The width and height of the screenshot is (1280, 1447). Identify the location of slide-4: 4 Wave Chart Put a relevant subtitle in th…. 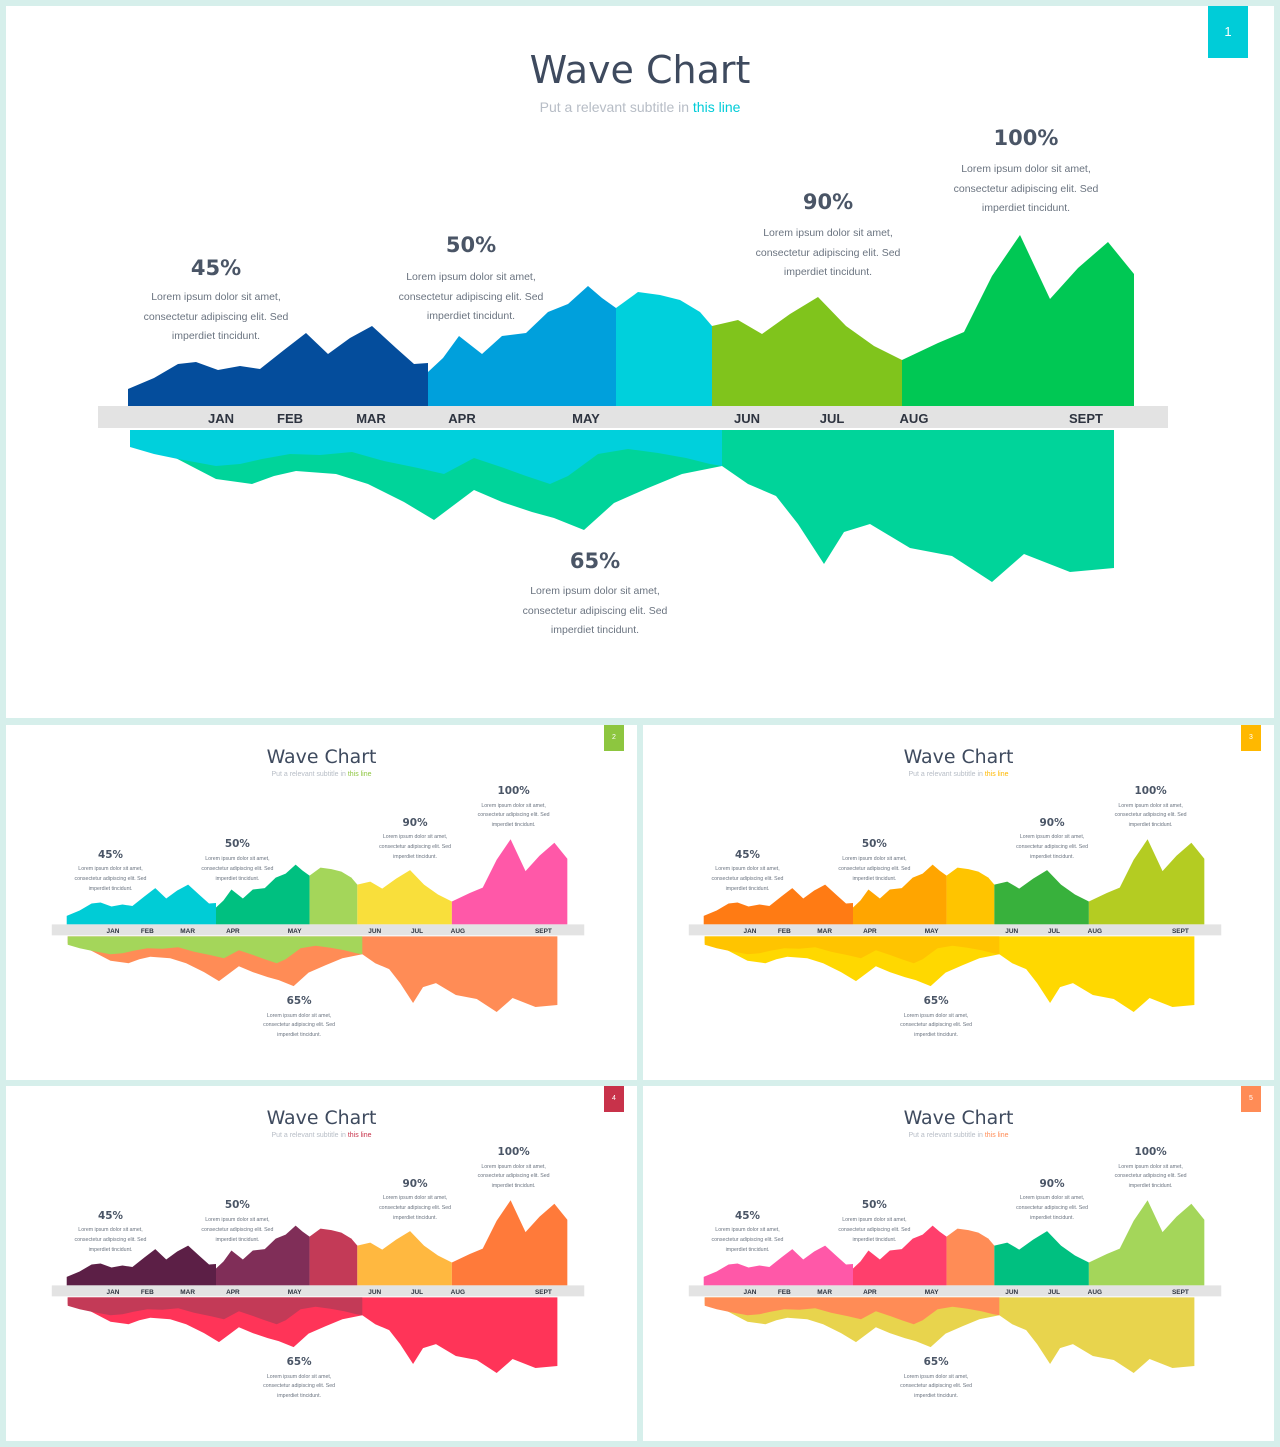
(321, 1263).